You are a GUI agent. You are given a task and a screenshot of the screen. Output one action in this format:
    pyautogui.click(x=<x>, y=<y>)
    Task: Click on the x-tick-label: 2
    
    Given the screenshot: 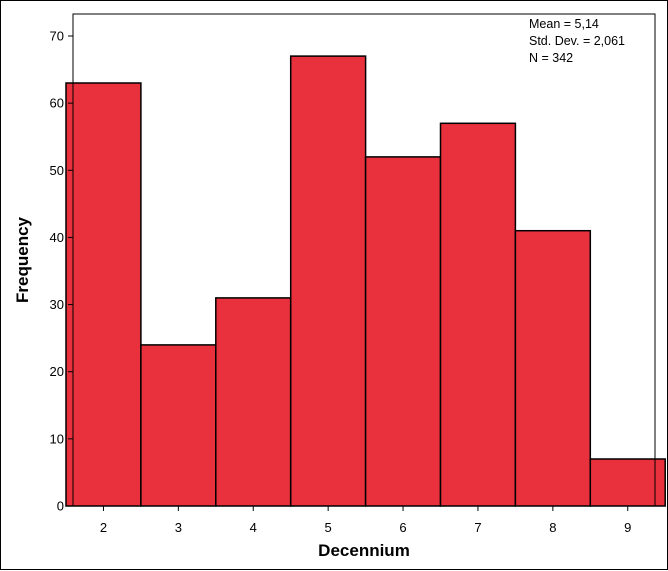 What is the action you would take?
    pyautogui.click(x=103, y=527)
    